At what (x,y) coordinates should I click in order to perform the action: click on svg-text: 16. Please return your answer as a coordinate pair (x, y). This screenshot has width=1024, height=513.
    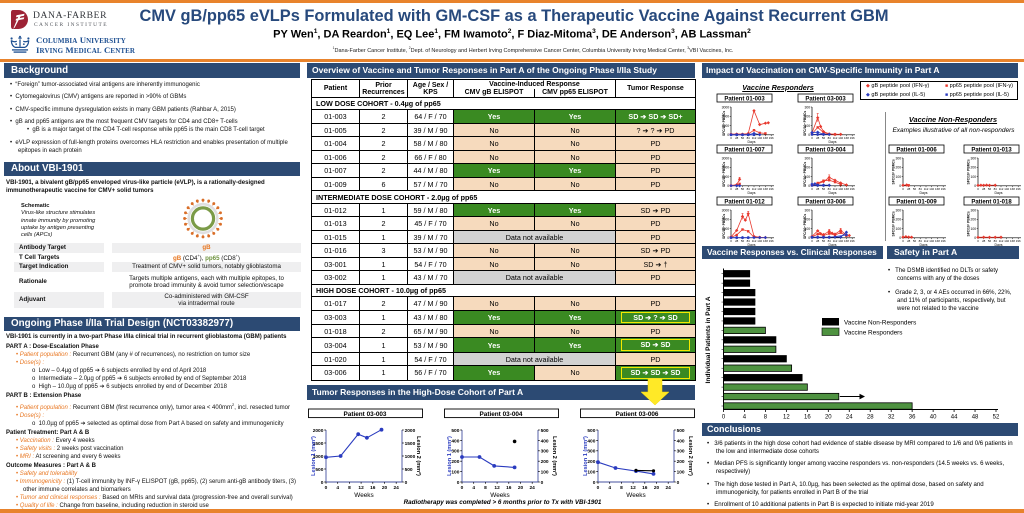
    Looking at the image, I should click on (645, 488).